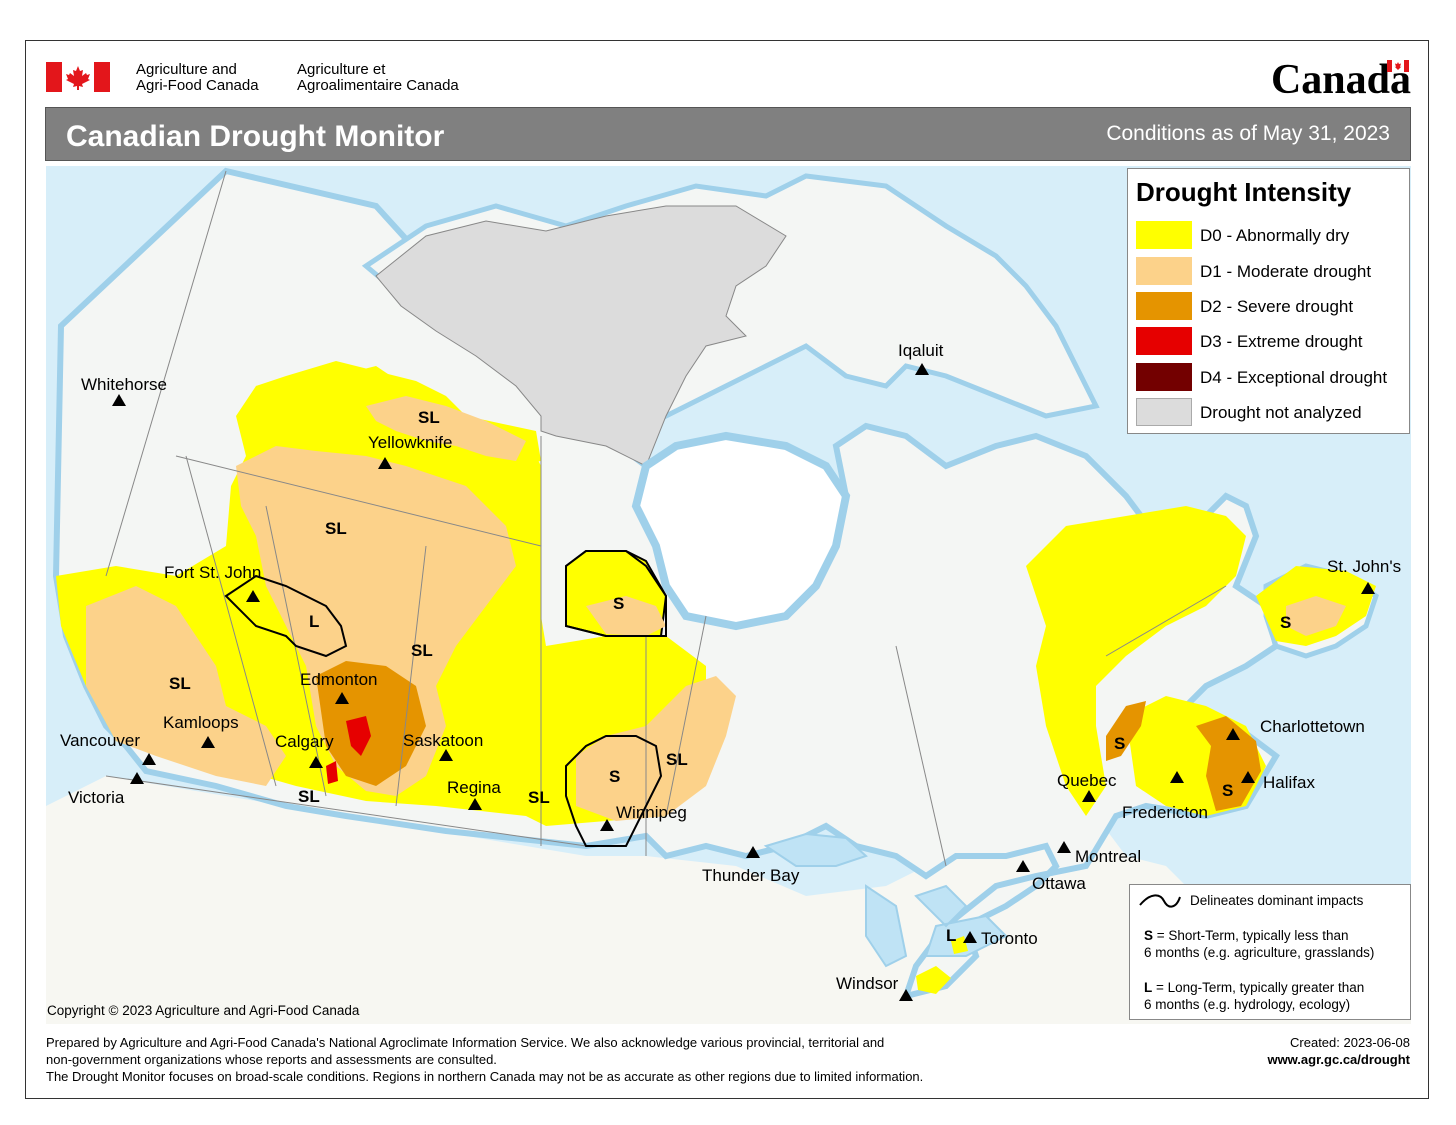 The height and width of the screenshot is (1125, 1456). I want to click on city-fredericton: Fredericton, so click(1165, 796).